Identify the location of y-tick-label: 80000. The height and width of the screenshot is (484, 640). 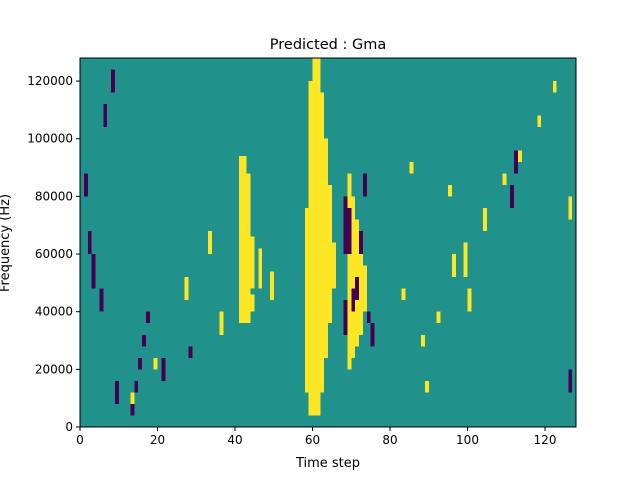
(54, 196).